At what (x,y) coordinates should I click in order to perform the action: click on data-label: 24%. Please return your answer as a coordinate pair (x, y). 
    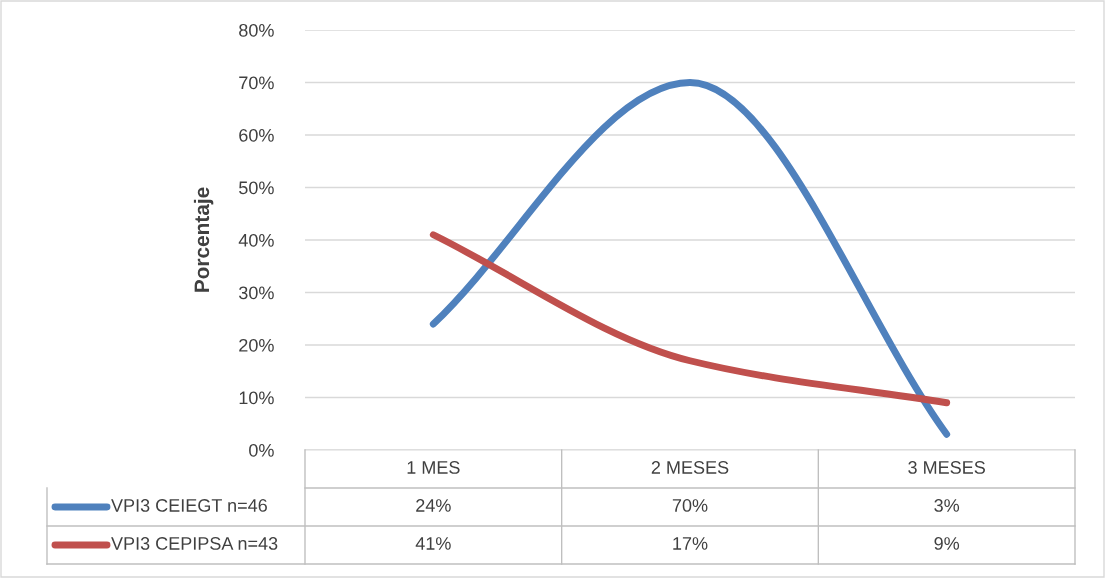
    Looking at the image, I should click on (433, 505).